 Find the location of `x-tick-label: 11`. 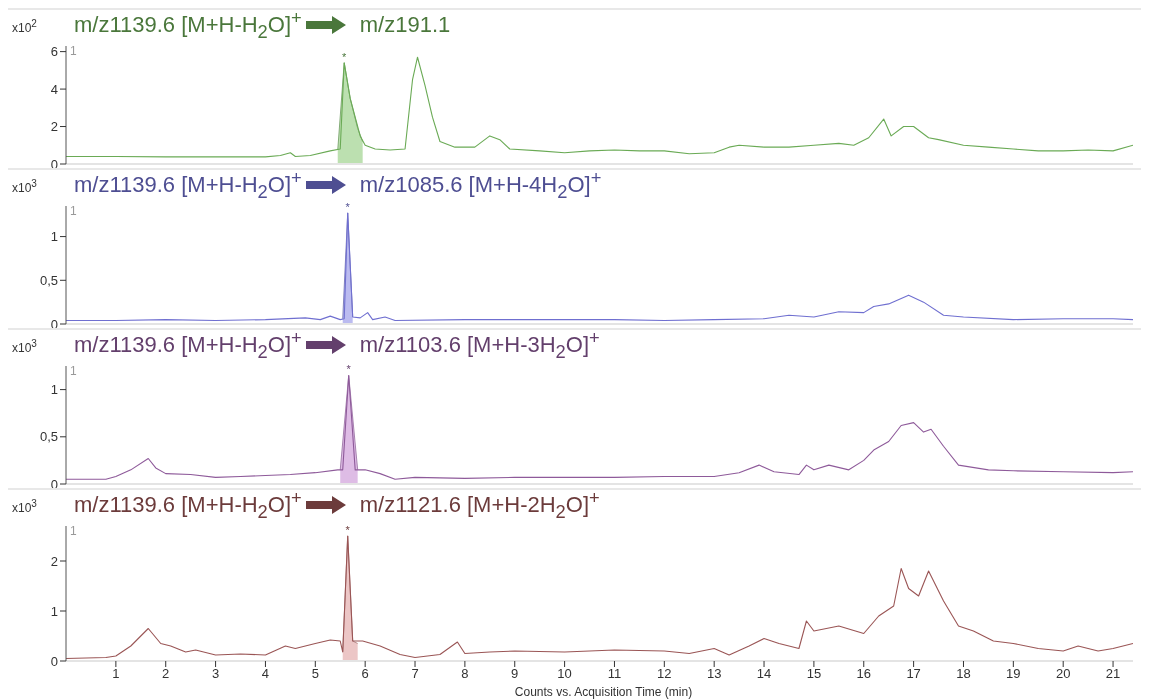

x-tick-label: 11 is located at coordinates (614, 674).